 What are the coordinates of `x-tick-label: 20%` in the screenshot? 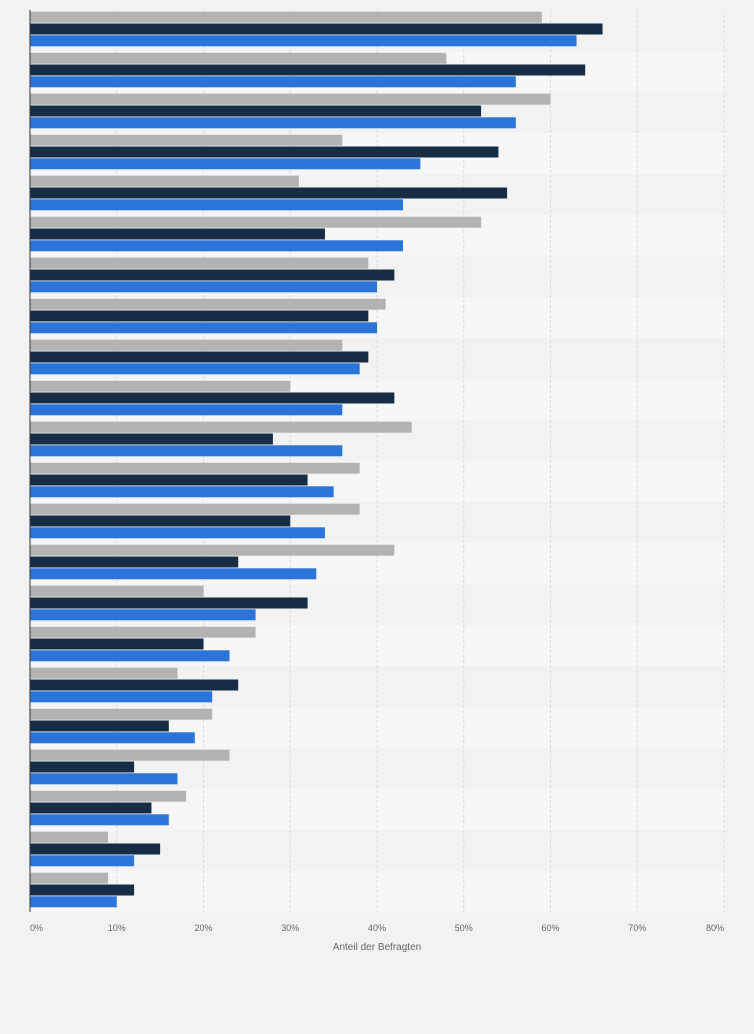 It's located at (203, 928).